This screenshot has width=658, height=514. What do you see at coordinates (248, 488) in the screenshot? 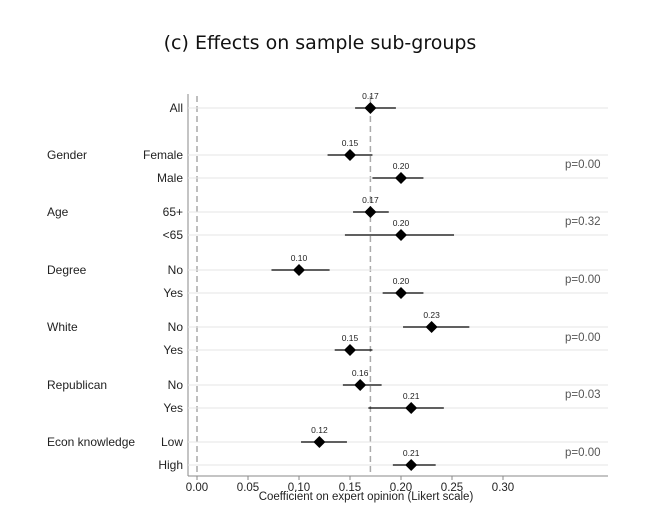
I see `x-tick-label: 0.05` at bounding box center [248, 488].